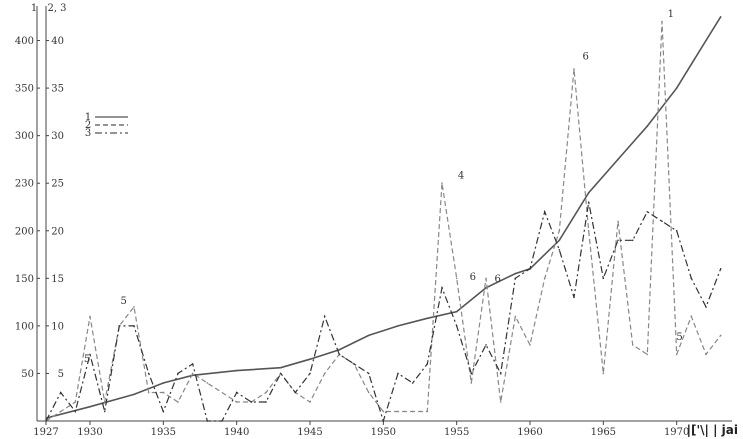 The image size is (743, 439). What do you see at coordinates (676, 432) in the screenshot?
I see `x-tick-label: 1970` at bounding box center [676, 432].